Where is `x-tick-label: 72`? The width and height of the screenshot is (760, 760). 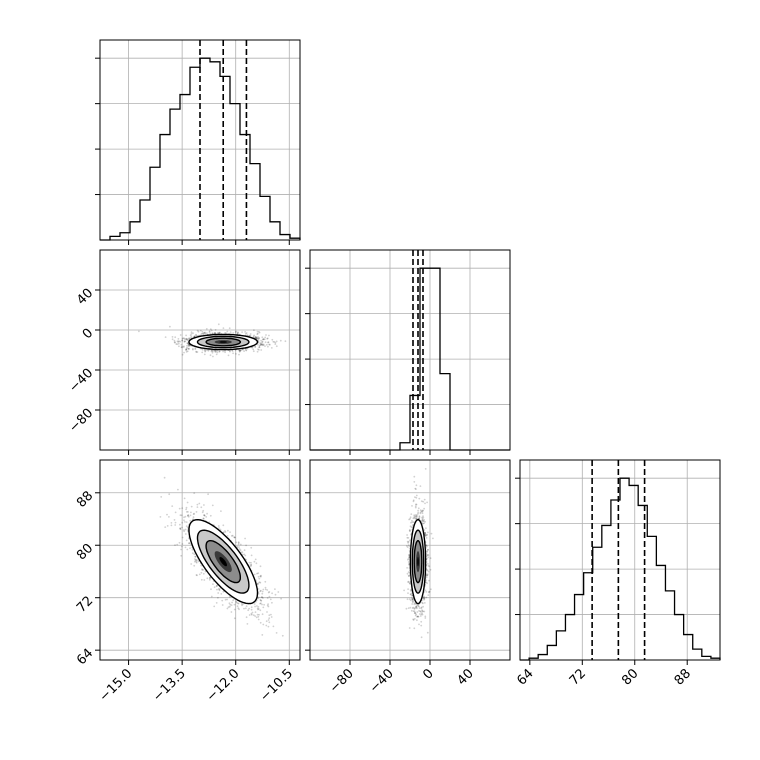
x-tick-label: 72 is located at coordinates (578, 677).